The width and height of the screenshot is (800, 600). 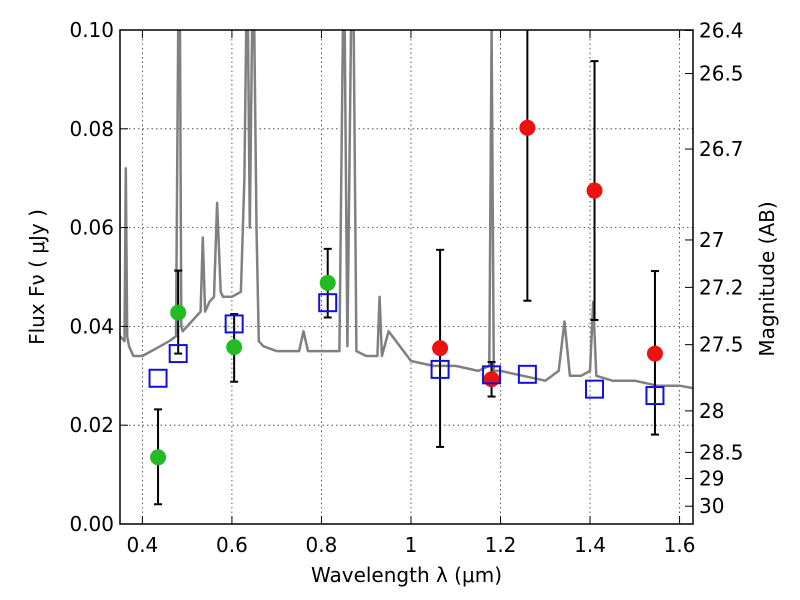 What do you see at coordinates (711, 479) in the screenshot?
I see `right-tick-label: 29` at bounding box center [711, 479].